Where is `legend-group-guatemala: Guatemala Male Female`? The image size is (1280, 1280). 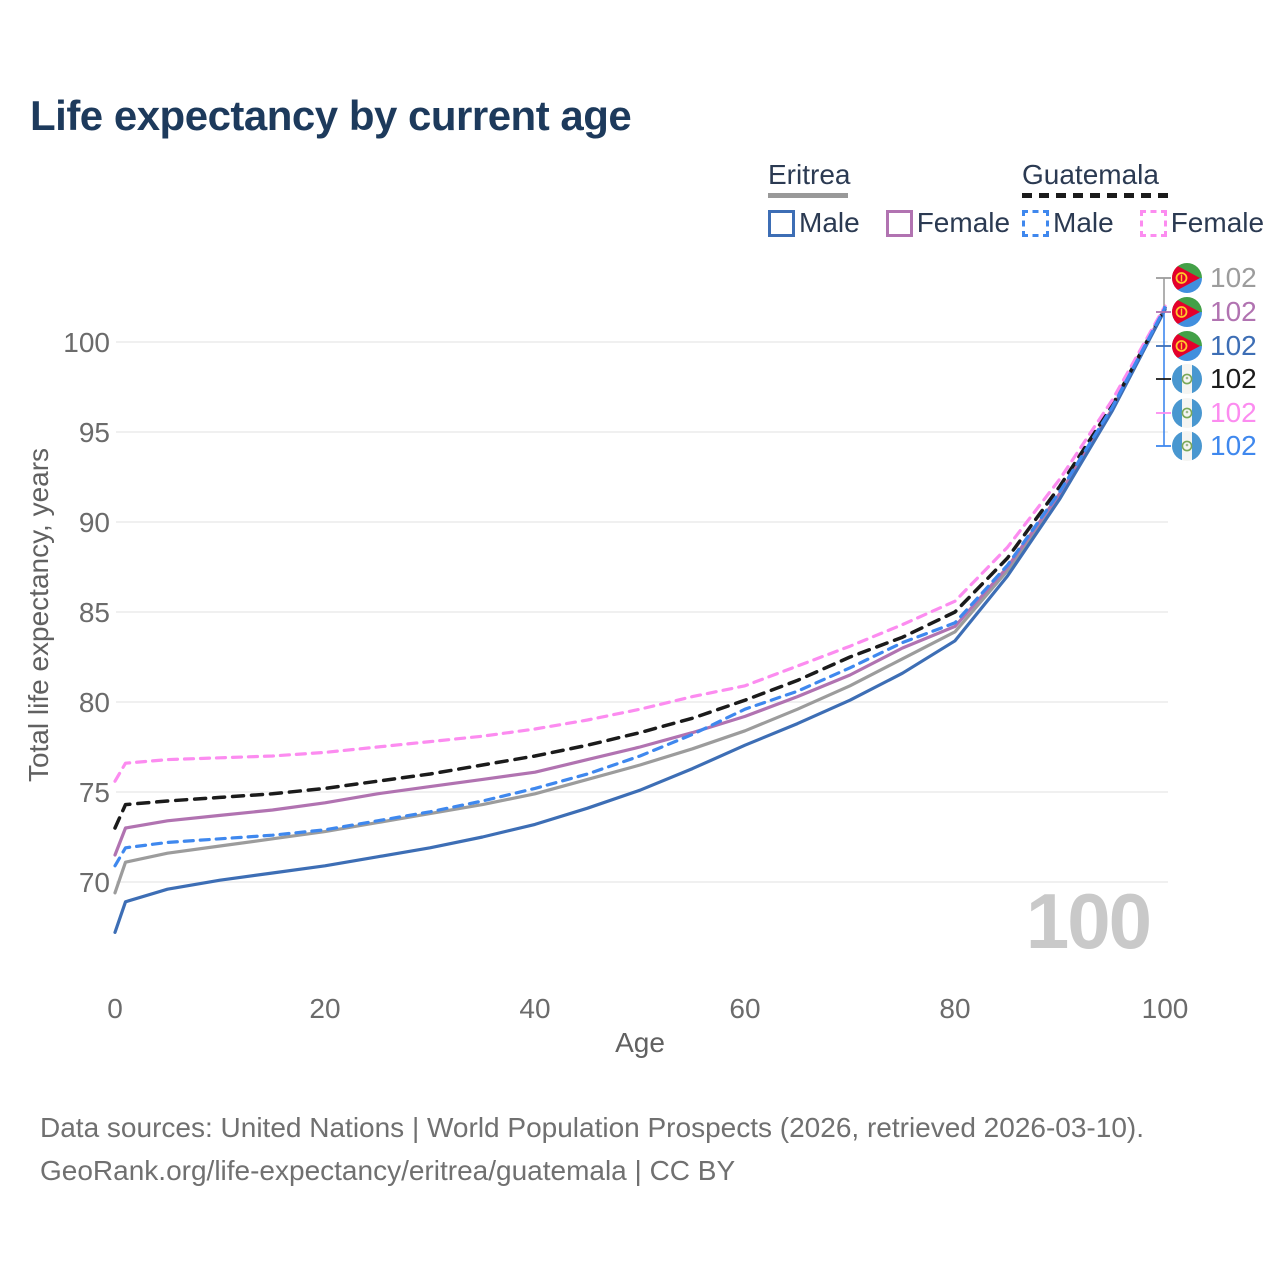
legend-group-guatemala: Guatemala Male Female is located at coordinates (1143, 199).